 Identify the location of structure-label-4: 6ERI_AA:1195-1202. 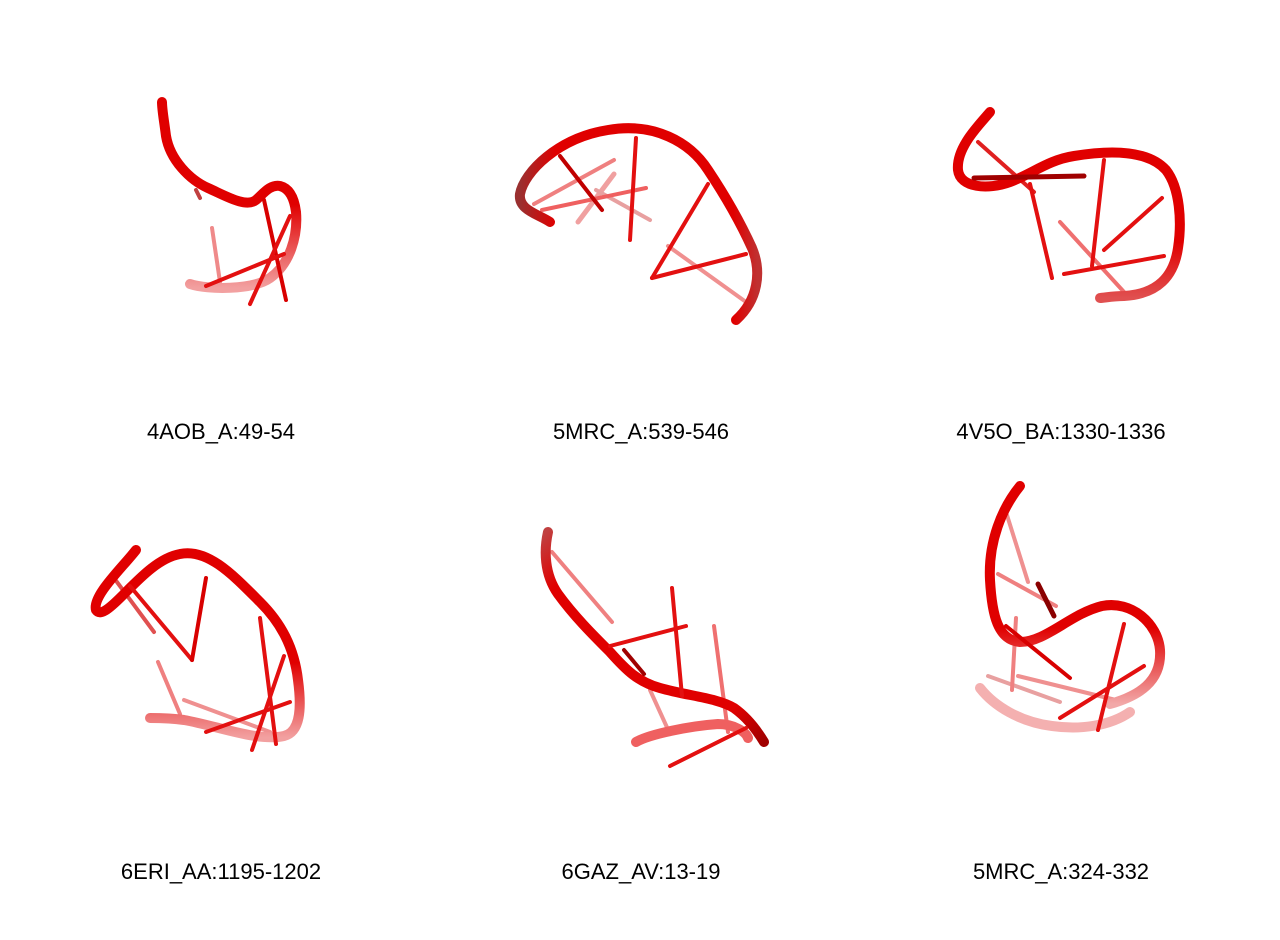
(221, 871).